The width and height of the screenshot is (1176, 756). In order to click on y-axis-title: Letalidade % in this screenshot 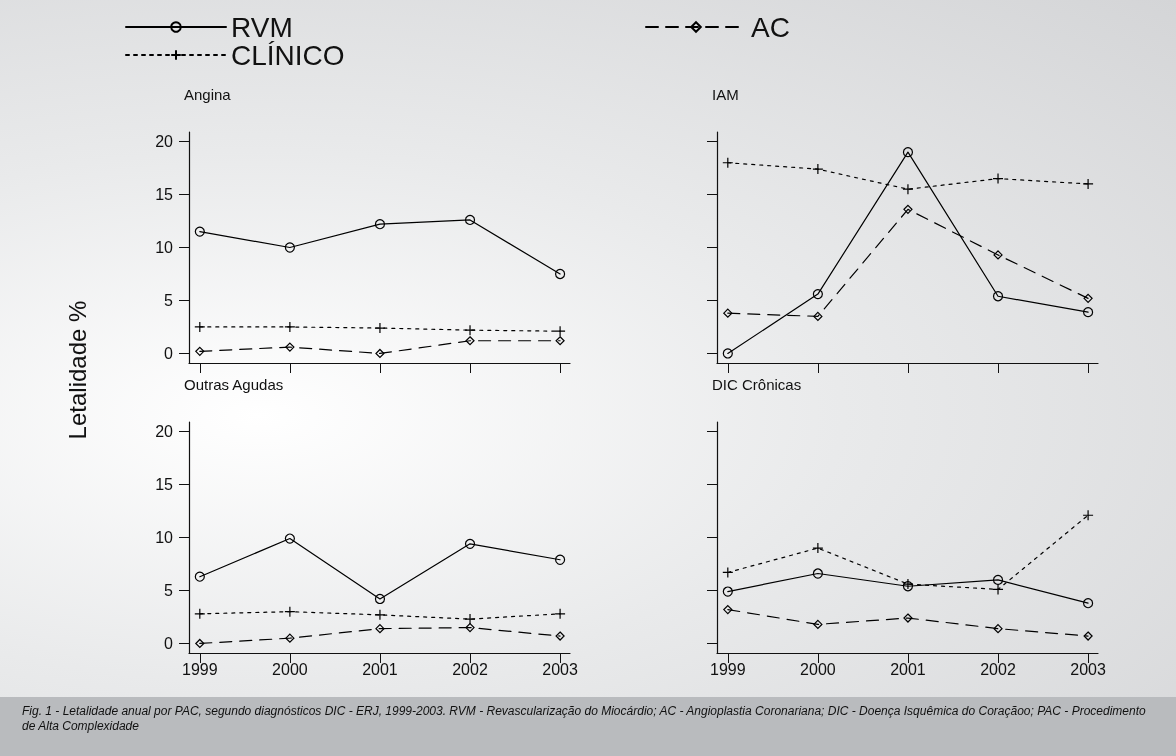, I will do `click(78, 370)`.